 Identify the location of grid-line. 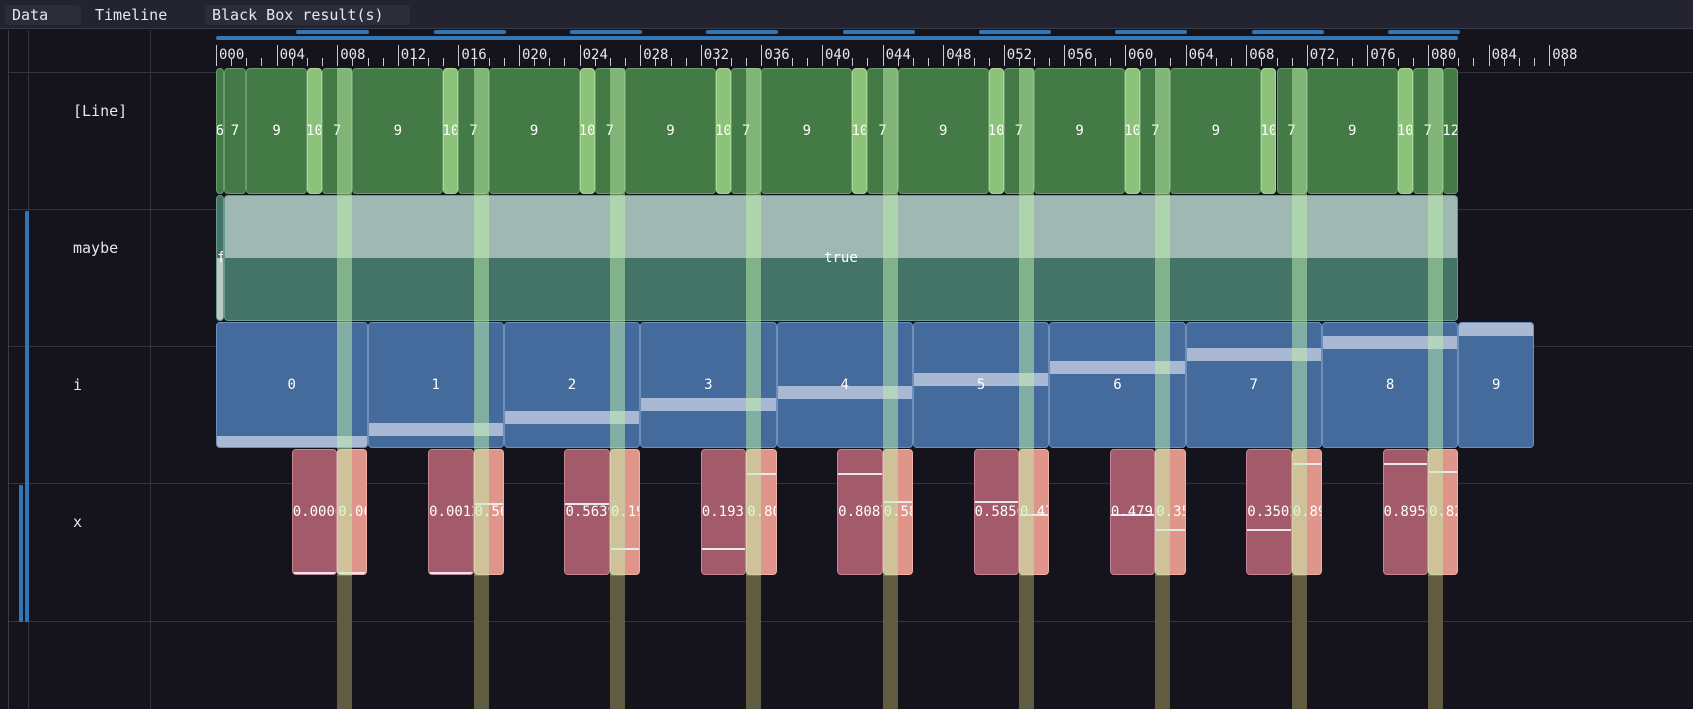
(150, 369).